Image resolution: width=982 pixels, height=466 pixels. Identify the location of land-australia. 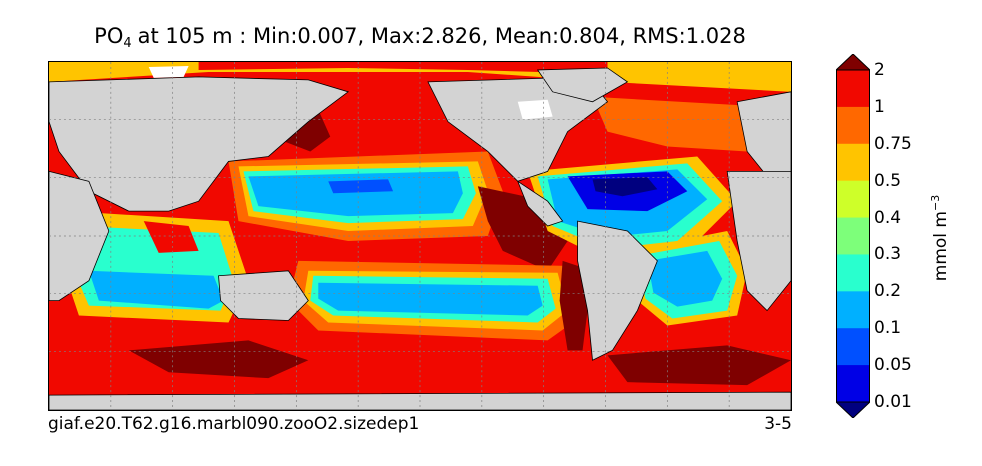
(263, 295).